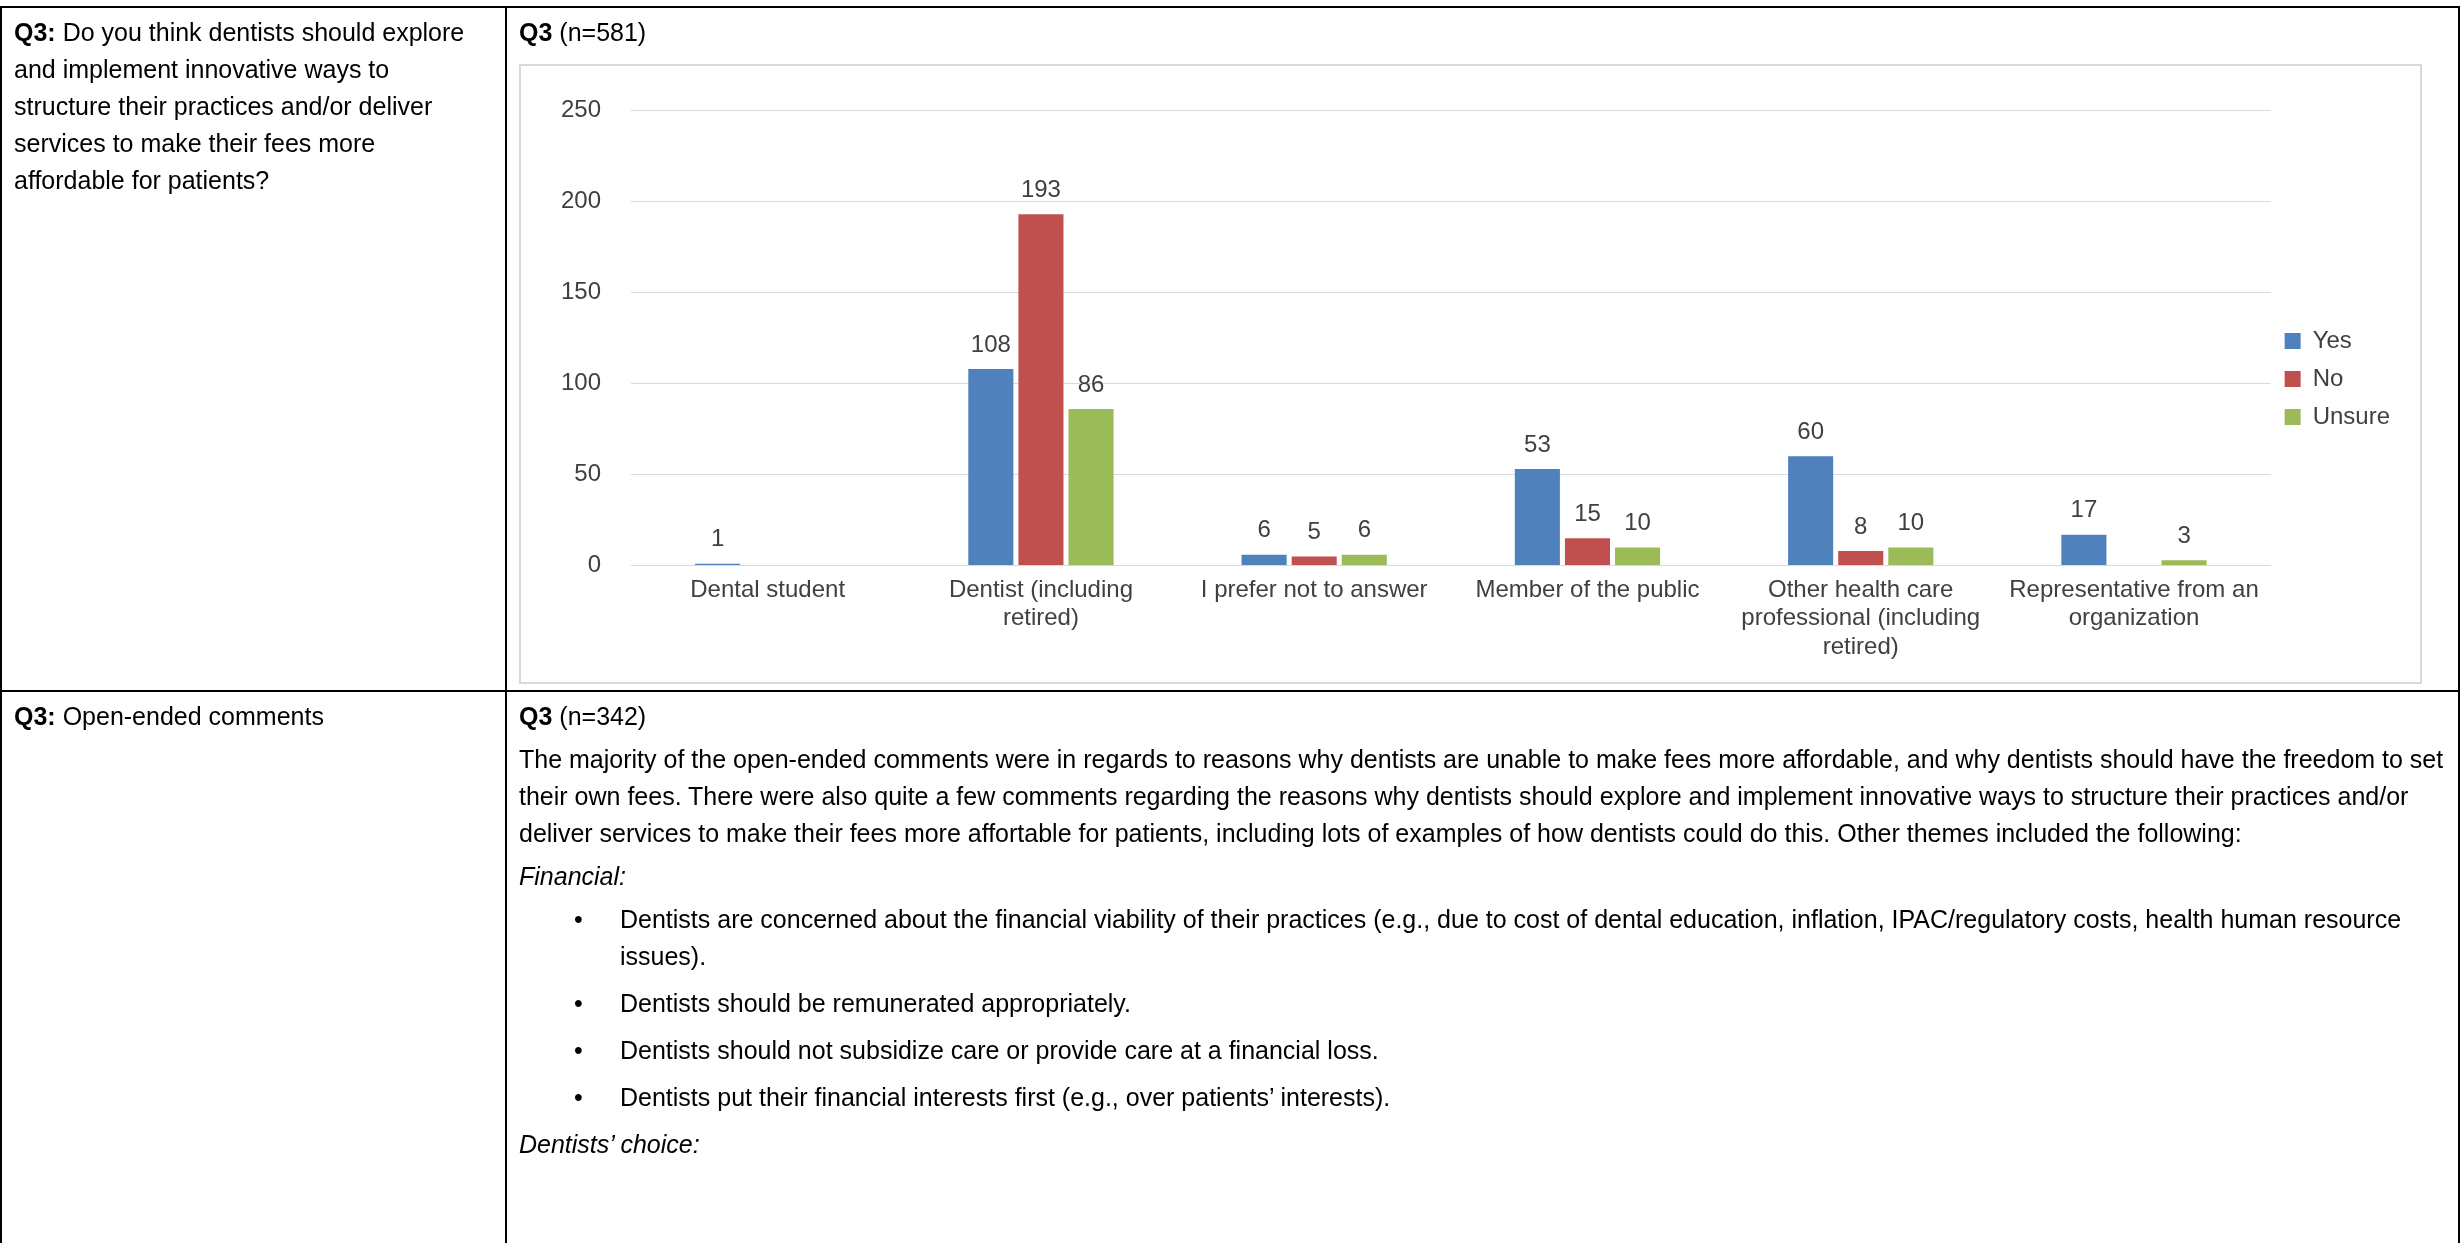 Image resolution: width=2460 pixels, height=1243 pixels. Describe the element at coordinates (717, 538) in the screenshot. I see `data-label: 1` at that location.